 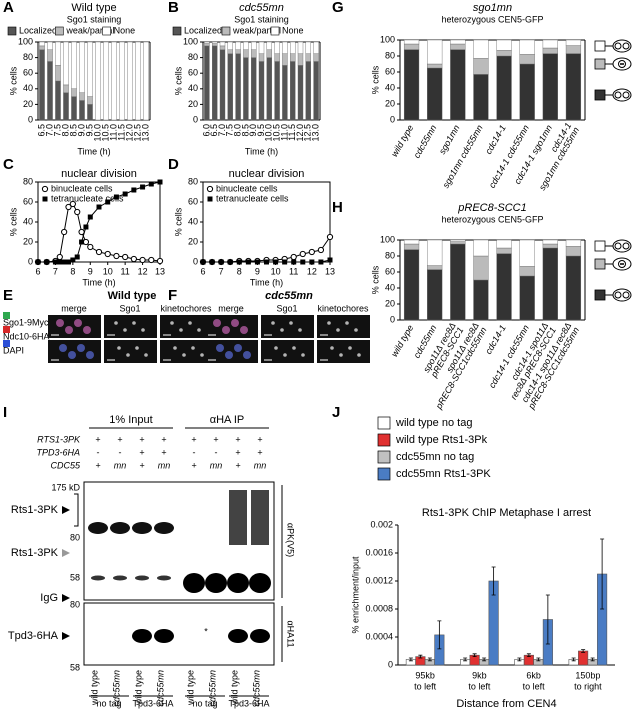 I want to click on x-tick-label: 13, so click(x=330, y=271).